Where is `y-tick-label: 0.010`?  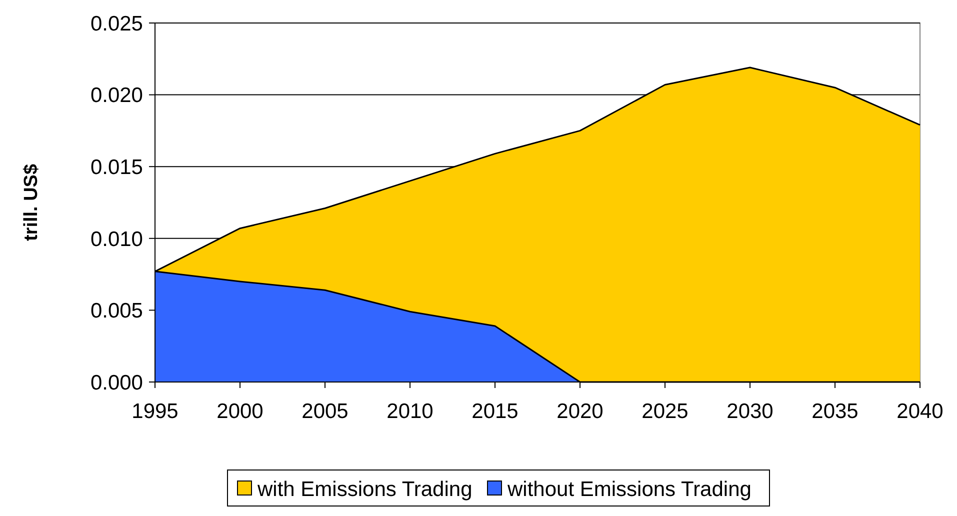
y-tick-label: 0.010 is located at coordinates (116, 239).